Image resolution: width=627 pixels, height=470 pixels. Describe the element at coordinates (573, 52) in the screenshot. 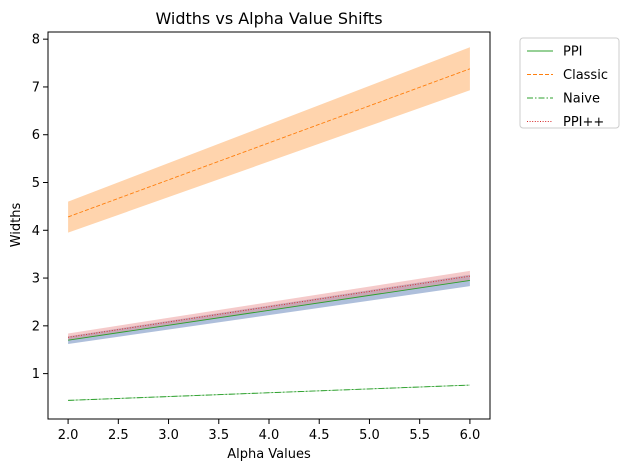

I see `legend-label-ppi: PPI` at that location.